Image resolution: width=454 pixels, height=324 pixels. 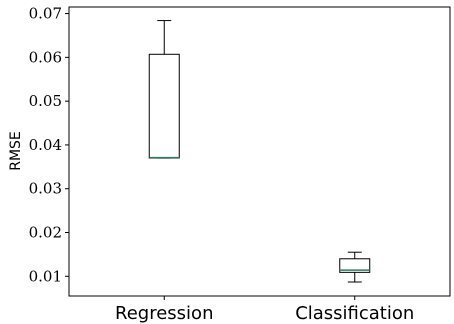 I want to click on y-axis: 0.01 0.02 0.03 0.04 0.05 0.06 0.07, so click(x=49, y=145).